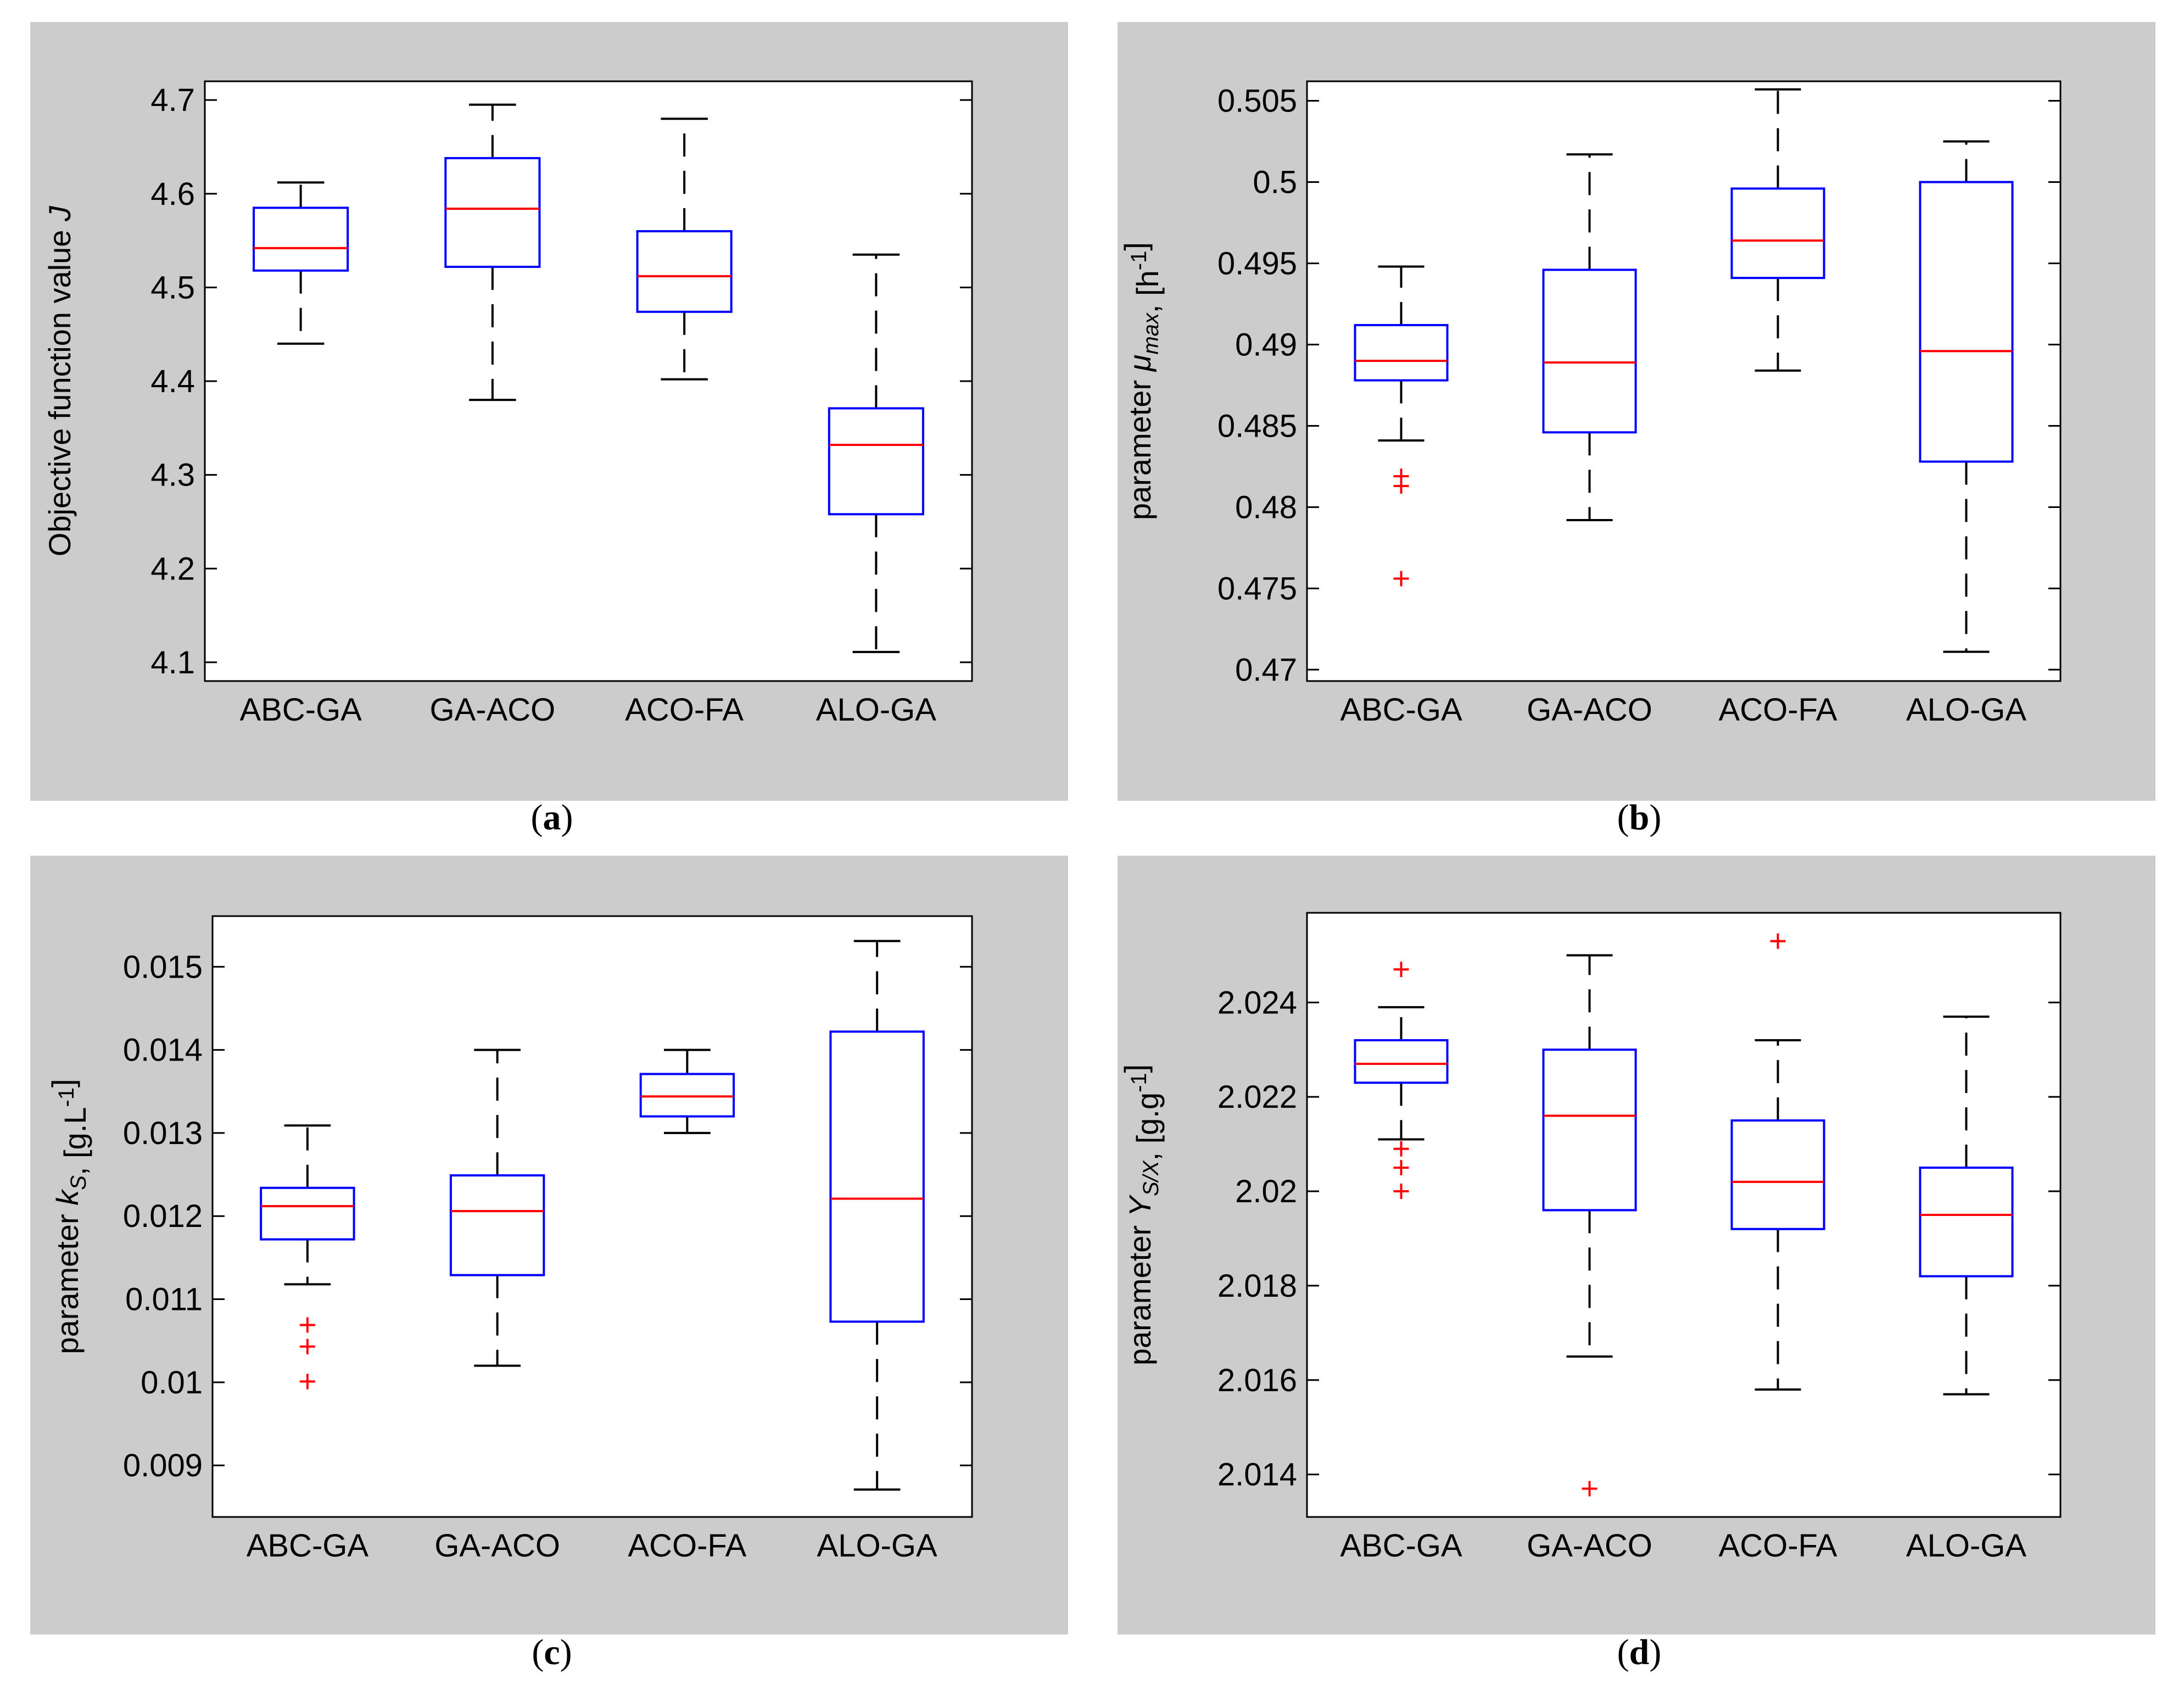 This screenshot has width=2184, height=1696. I want to click on y-tick-label: 0.49, so click(1266, 344).